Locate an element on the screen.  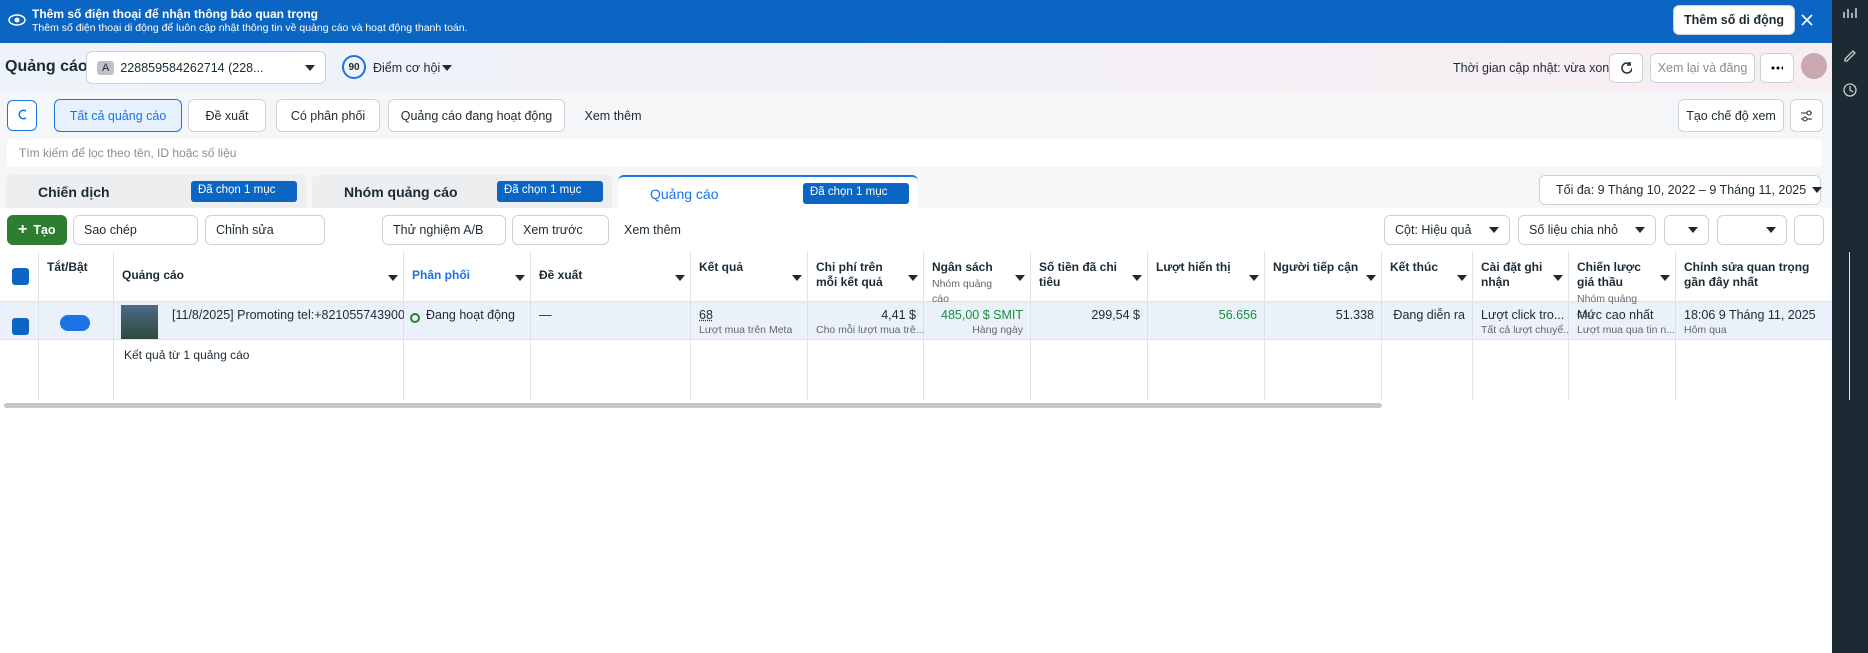
columns-button: Cột: Hiệu quả is located at coordinates (1447, 230).